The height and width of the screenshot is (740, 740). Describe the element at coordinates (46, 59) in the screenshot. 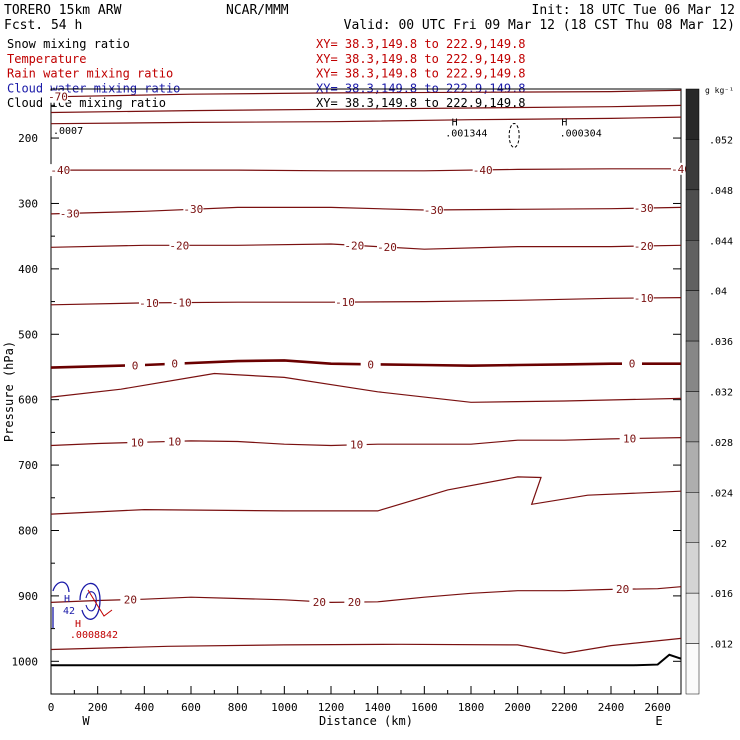

I see `legend-field-1: Temperature` at that location.